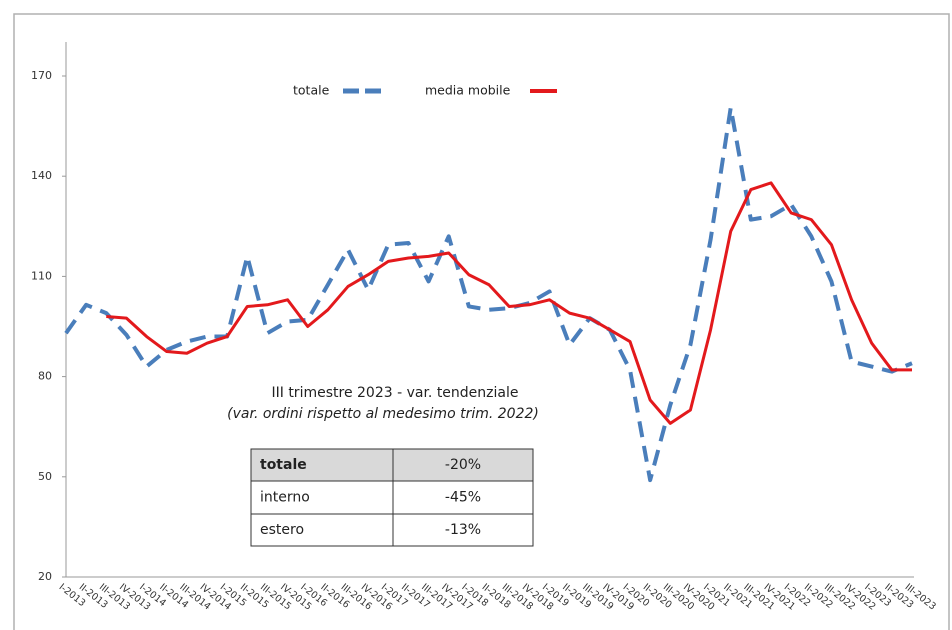 This screenshot has height=630, width=952. Describe the element at coordinates (41, 275) in the screenshot. I see `y-tick-label: 110` at that location.